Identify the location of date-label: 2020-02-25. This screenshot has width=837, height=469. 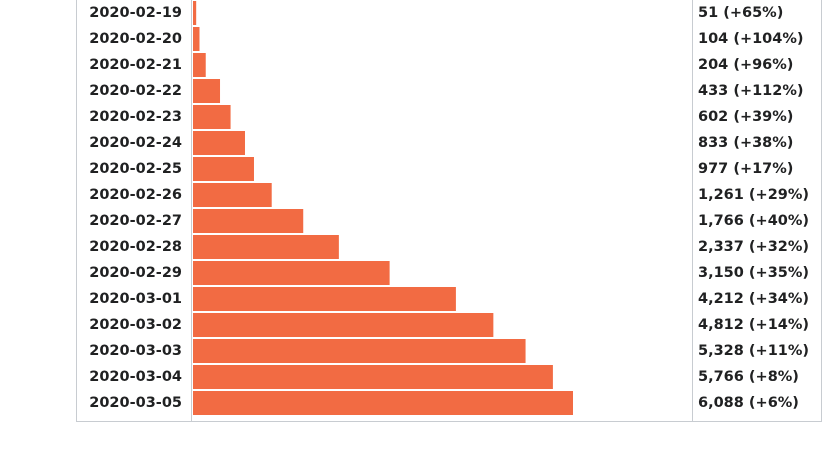
(135, 169).